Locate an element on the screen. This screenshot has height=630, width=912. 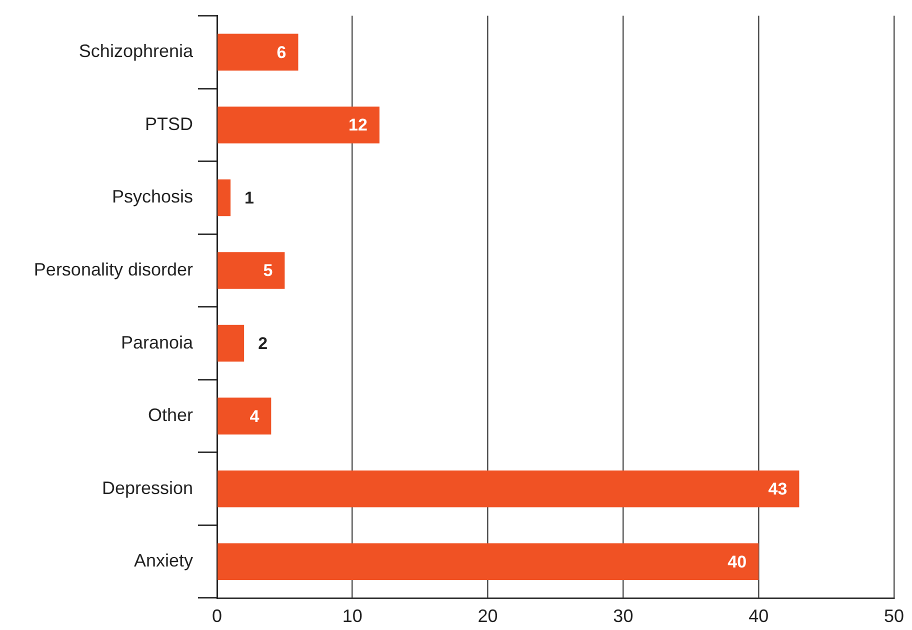
x-tick-label: 40 is located at coordinates (758, 616).